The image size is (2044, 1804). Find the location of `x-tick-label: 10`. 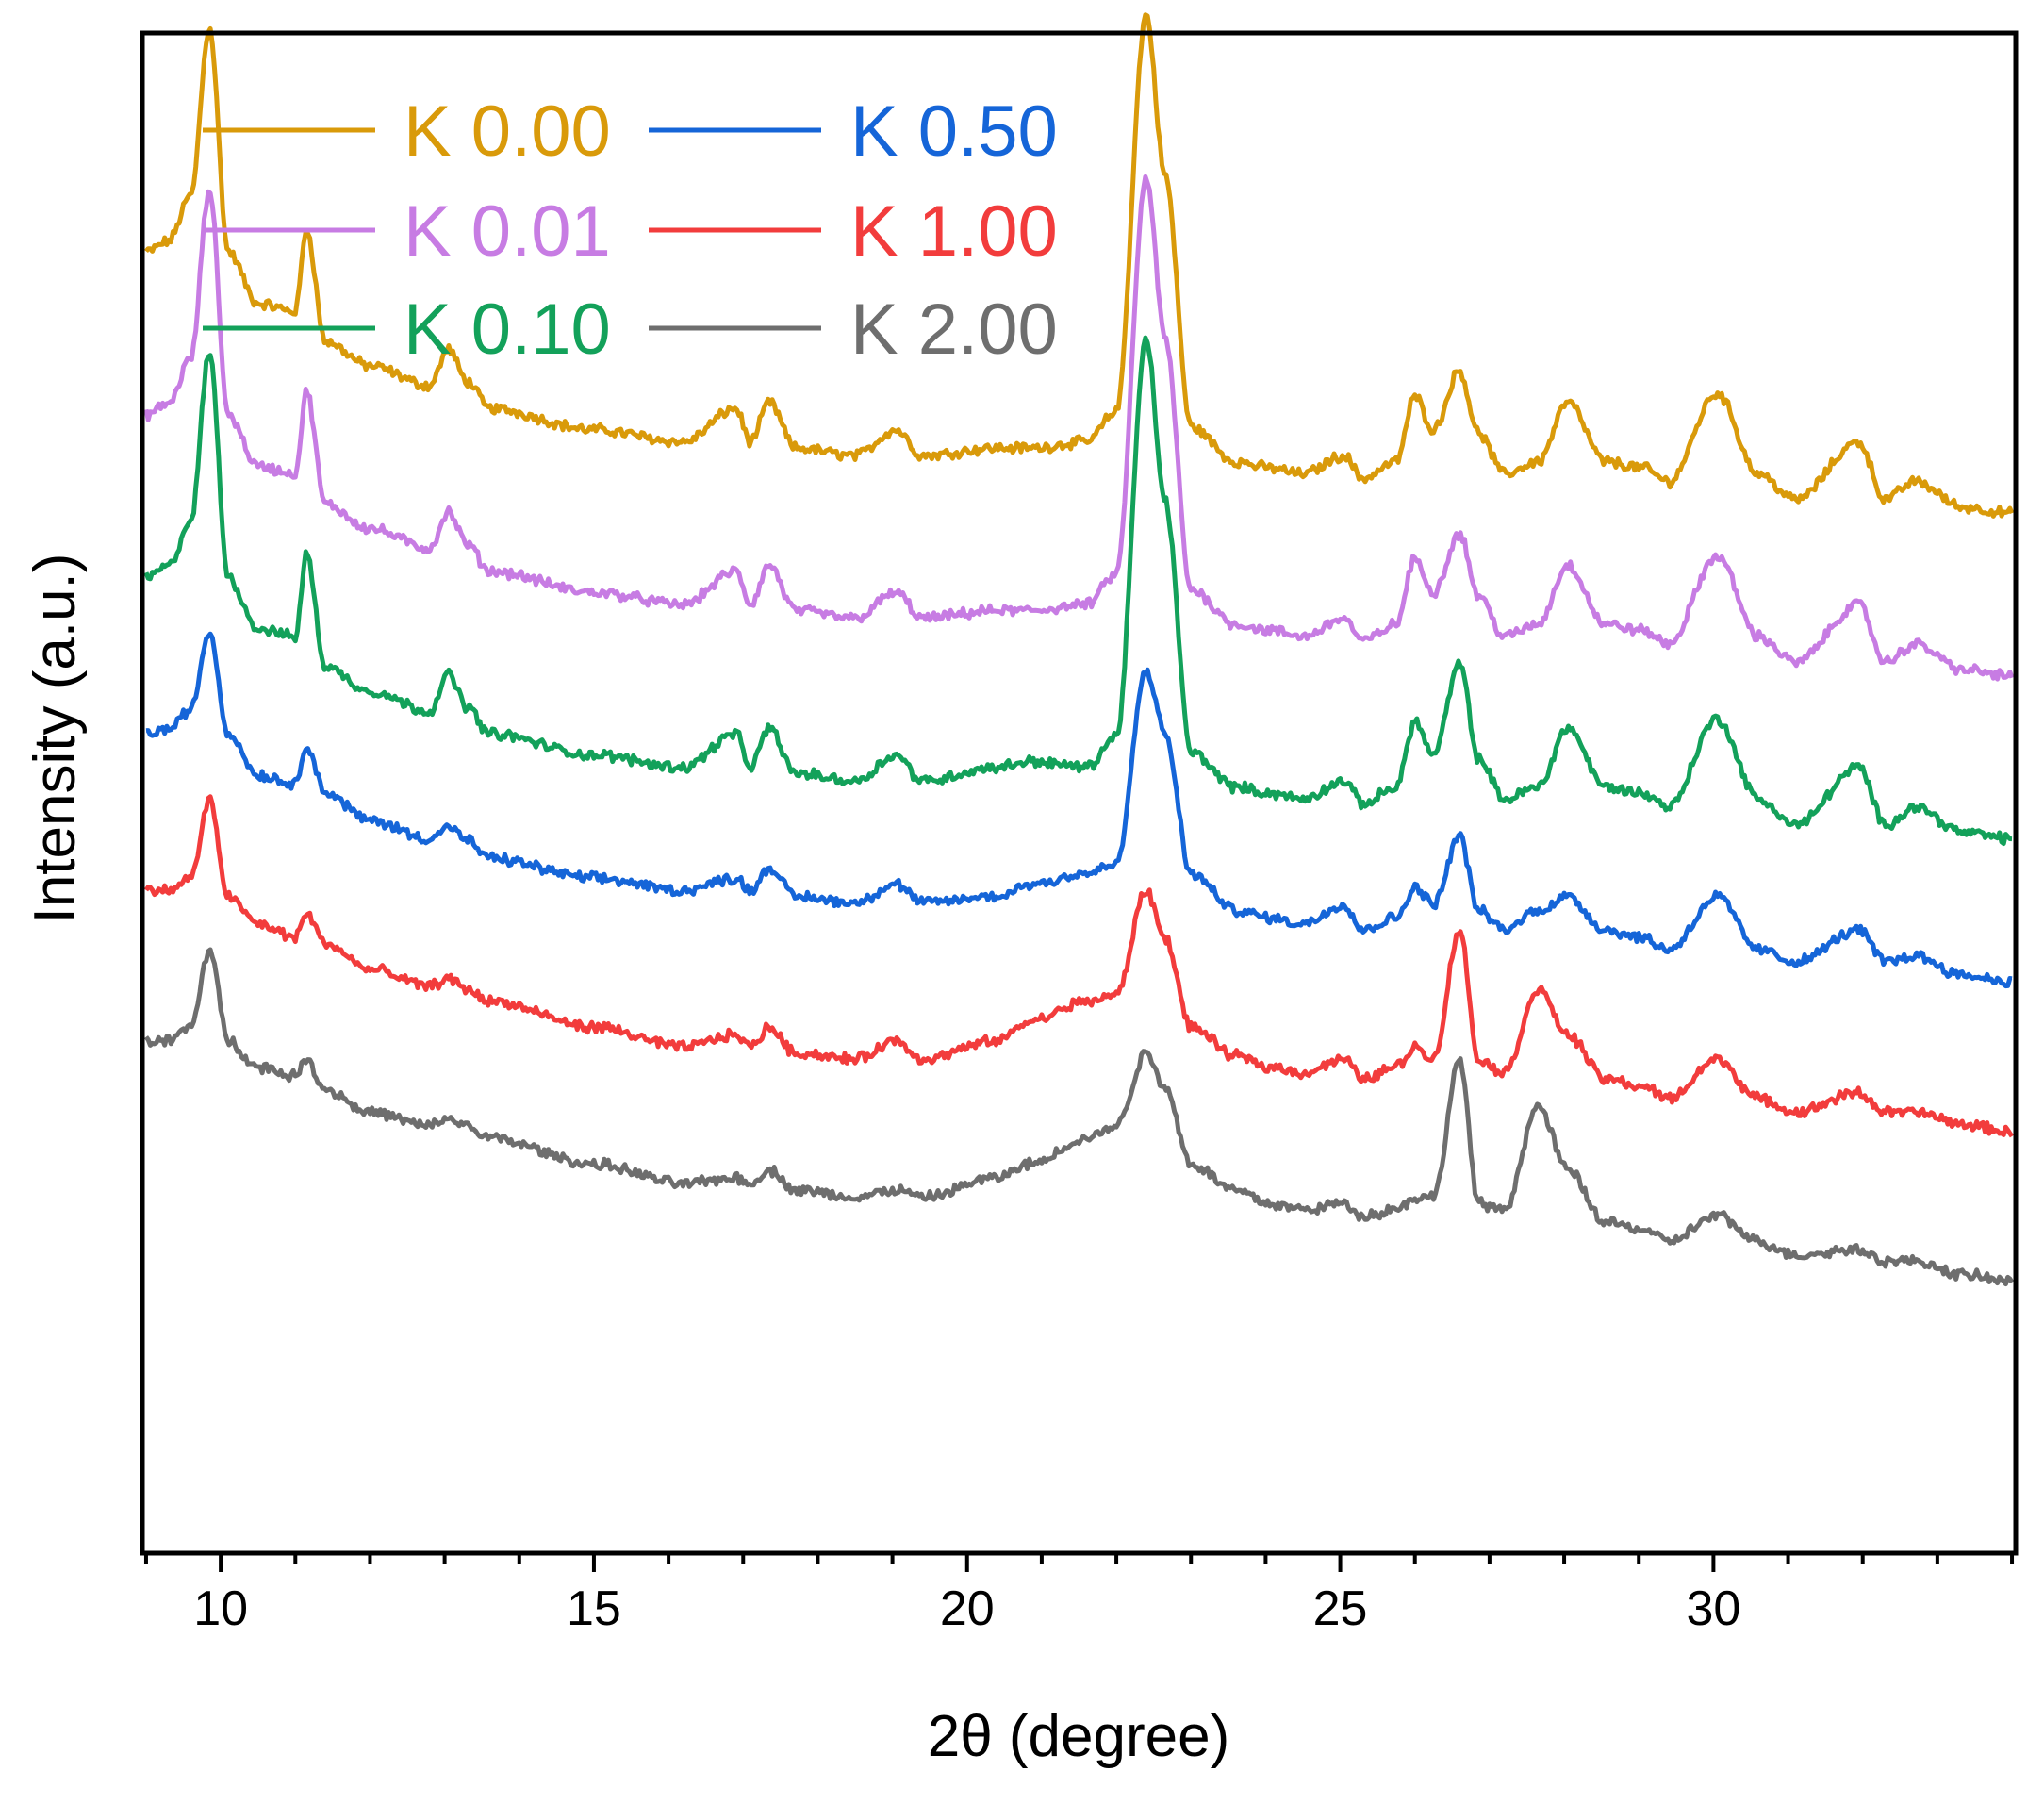

x-tick-label: 10 is located at coordinates (220, 1608).